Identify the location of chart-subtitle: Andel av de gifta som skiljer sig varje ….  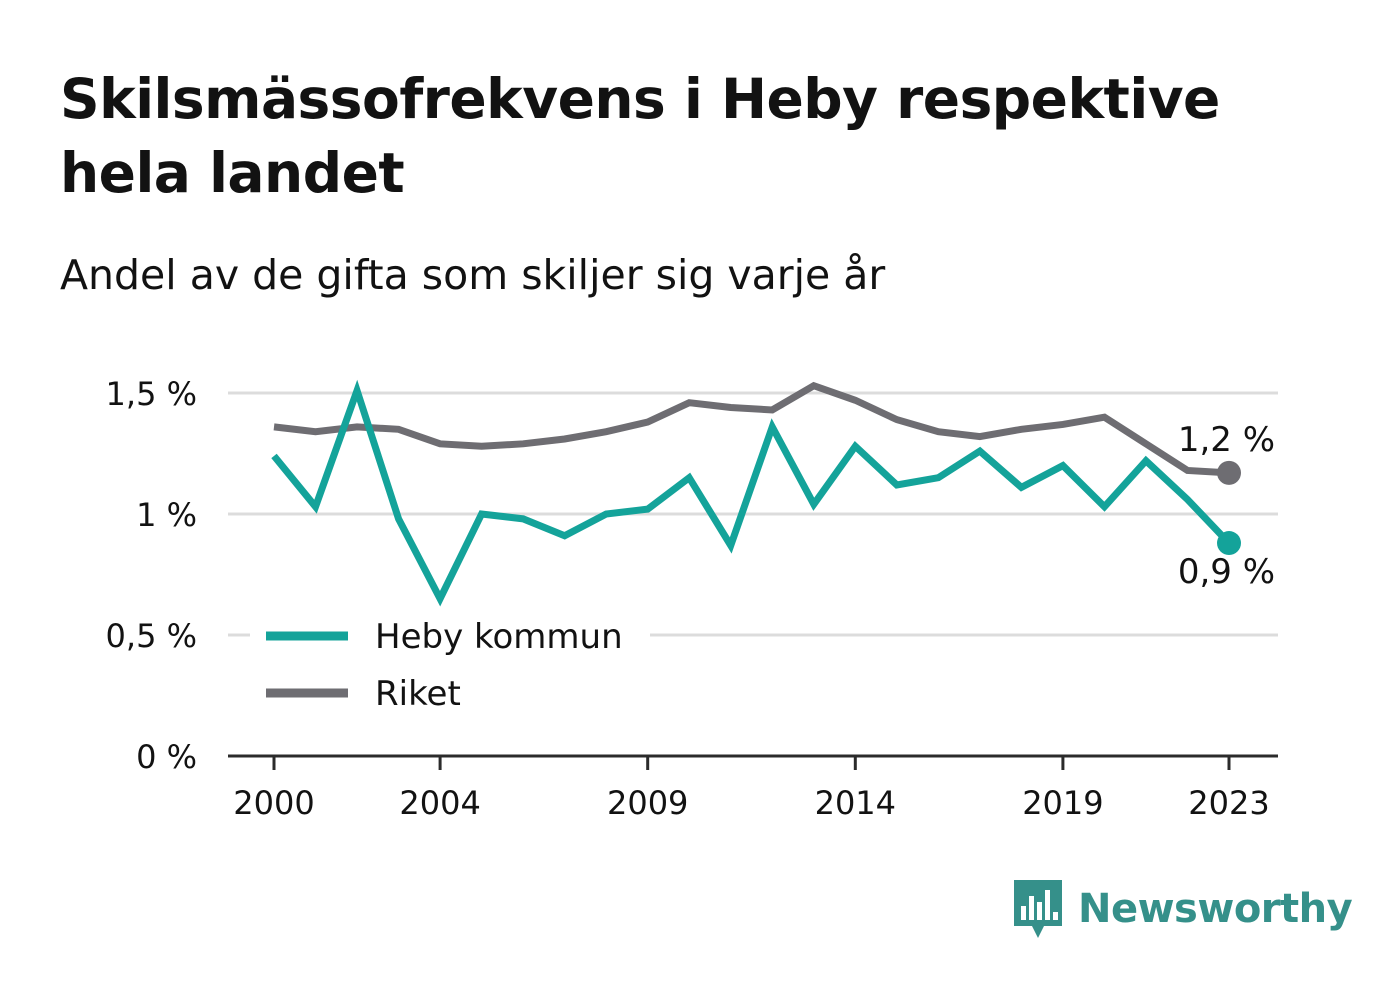
(473, 275).